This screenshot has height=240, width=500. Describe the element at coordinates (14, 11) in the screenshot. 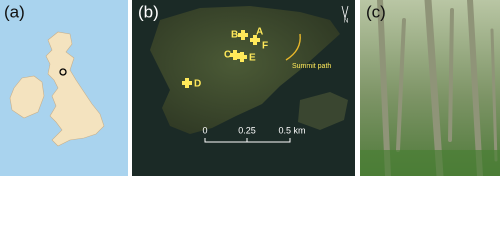

I see `panel-label: (a)` at that location.